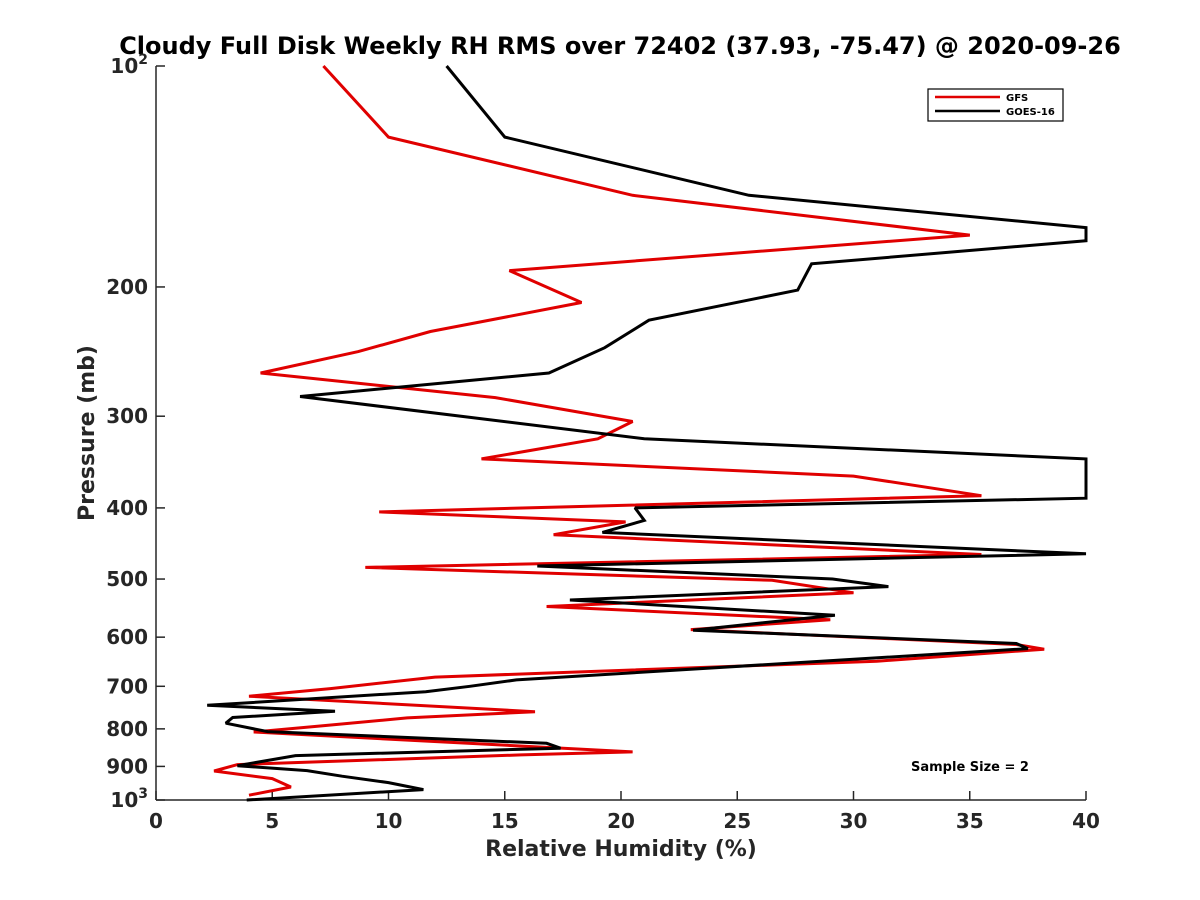 The image size is (1200, 900). Describe the element at coordinates (127, 729) in the screenshot. I see `y-tick-label: 800` at that location.